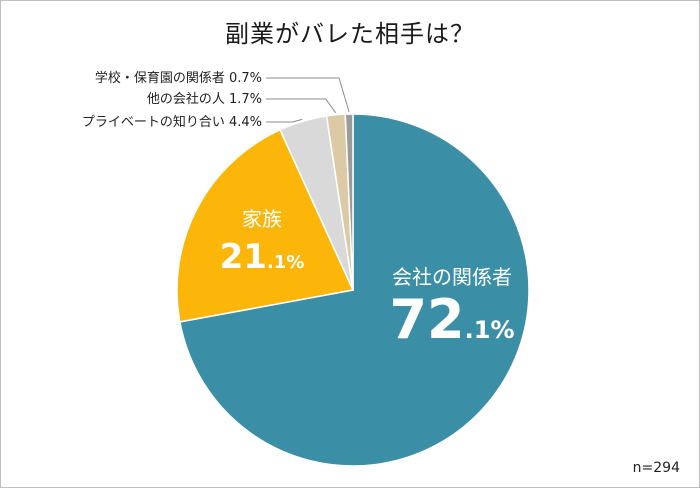 The width and height of the screenshot is (700, 488). I want to click on sample-size-note: n=294, so click(656, 468).